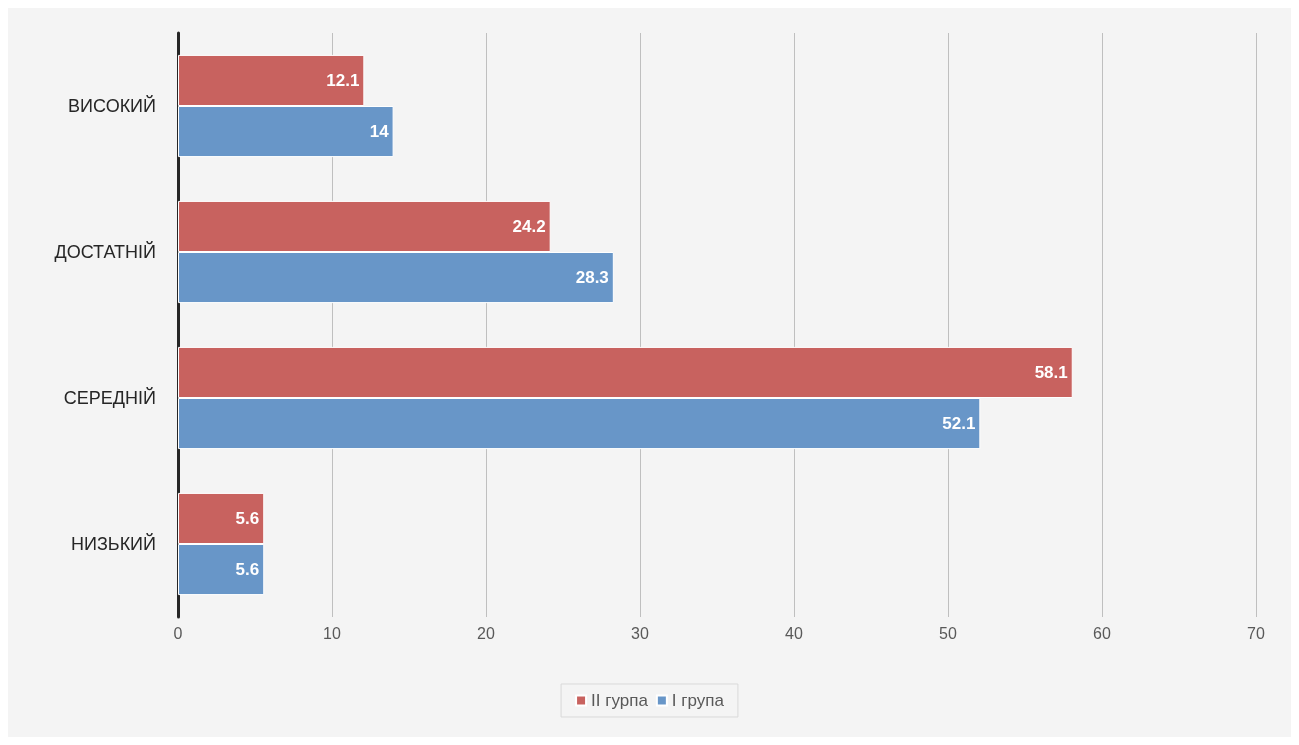 Image resolution: width=1299 pixels, height=745 pixels. Describe the element at coordinates (105, 251) in the screenshot. I see `y-tick-label: ДОСТАТНІЙ` at that location.